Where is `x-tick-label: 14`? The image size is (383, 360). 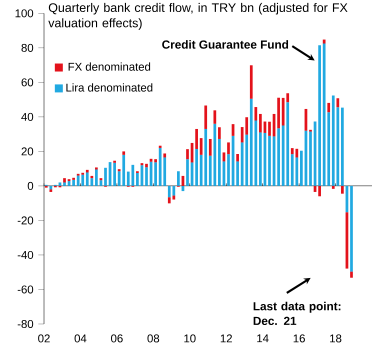 x-tick-label: 14 is located at coordinates (263, 338).